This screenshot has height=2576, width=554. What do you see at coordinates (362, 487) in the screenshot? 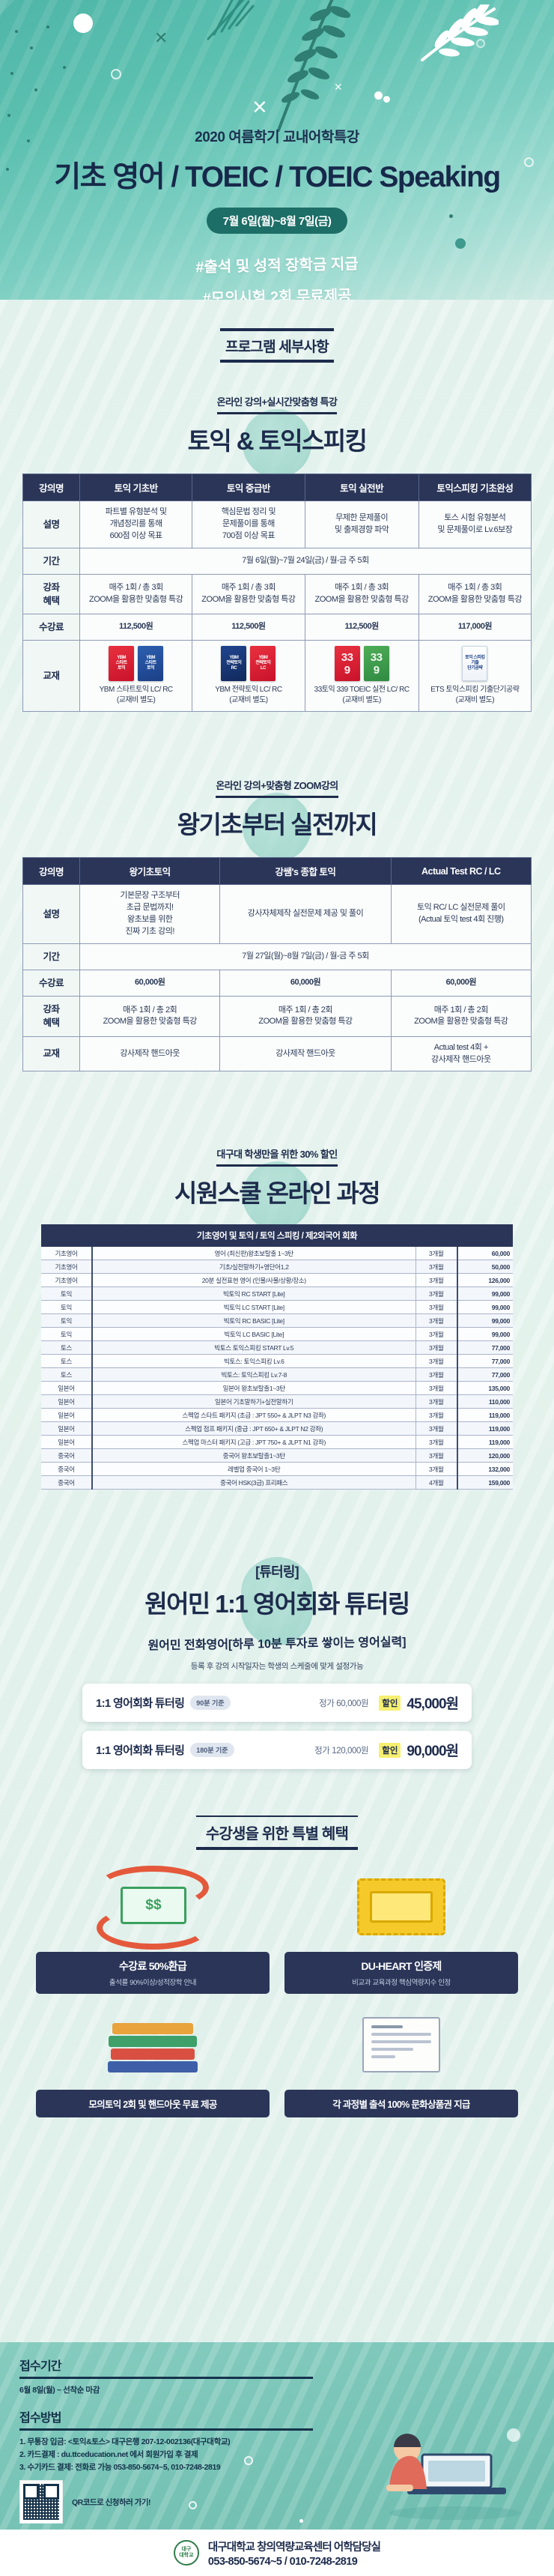
I see `col-header-toeic-practical: 토익 실전반` at bounding box center [362, 487].